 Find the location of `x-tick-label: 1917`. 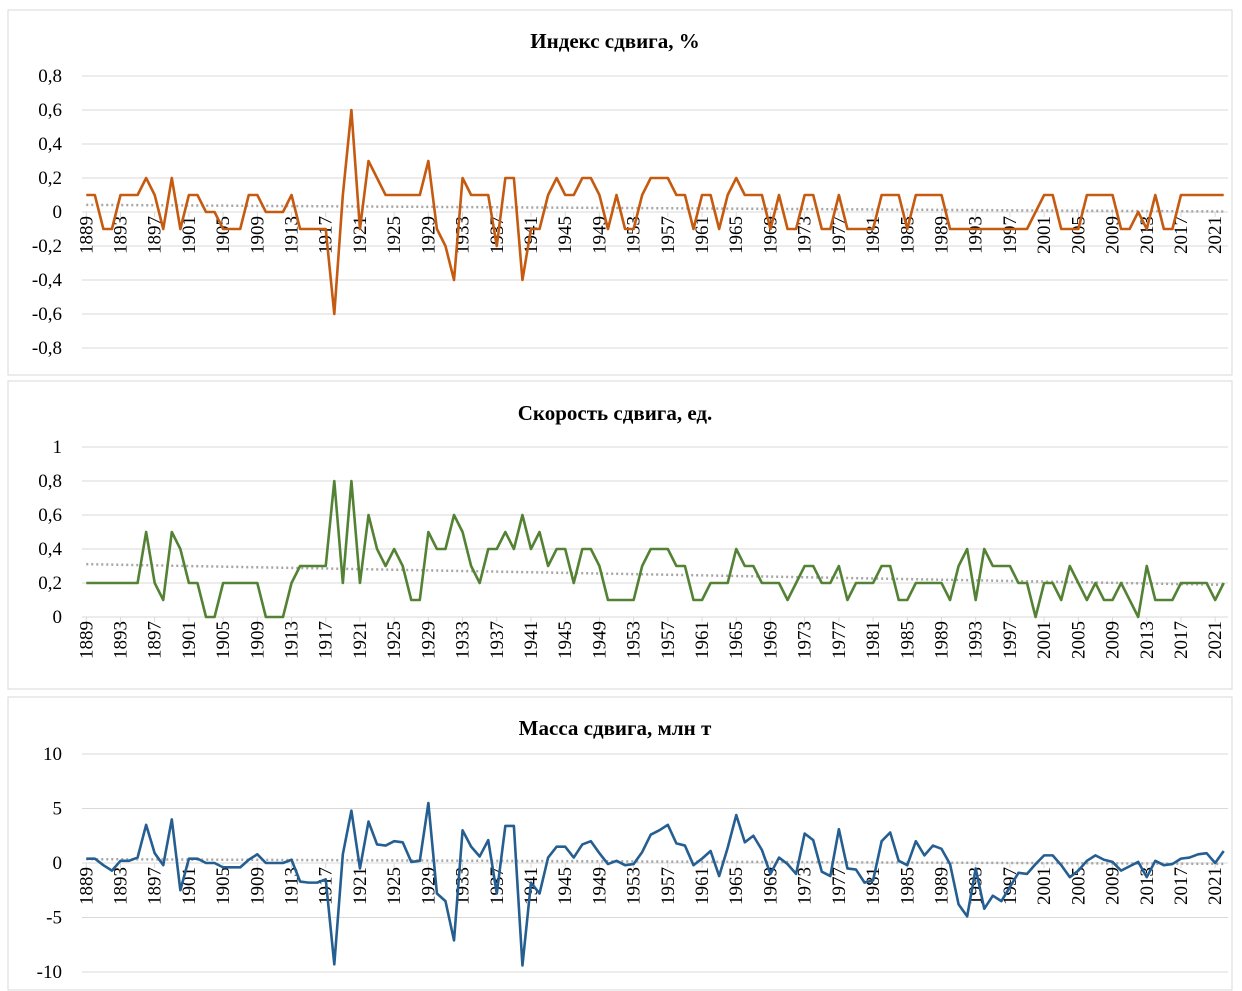

x-tick-label: 1917 is located at coordinates (326, 640).